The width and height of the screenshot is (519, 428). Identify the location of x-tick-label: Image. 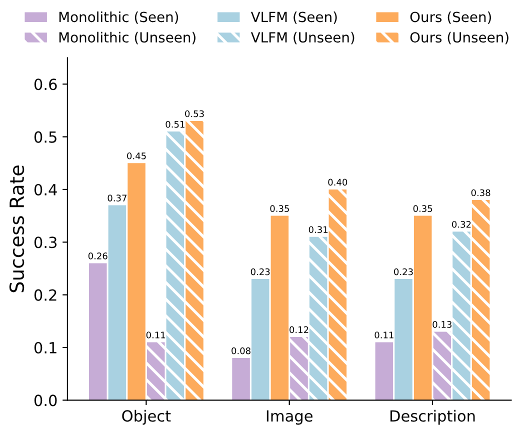
(289, 417).